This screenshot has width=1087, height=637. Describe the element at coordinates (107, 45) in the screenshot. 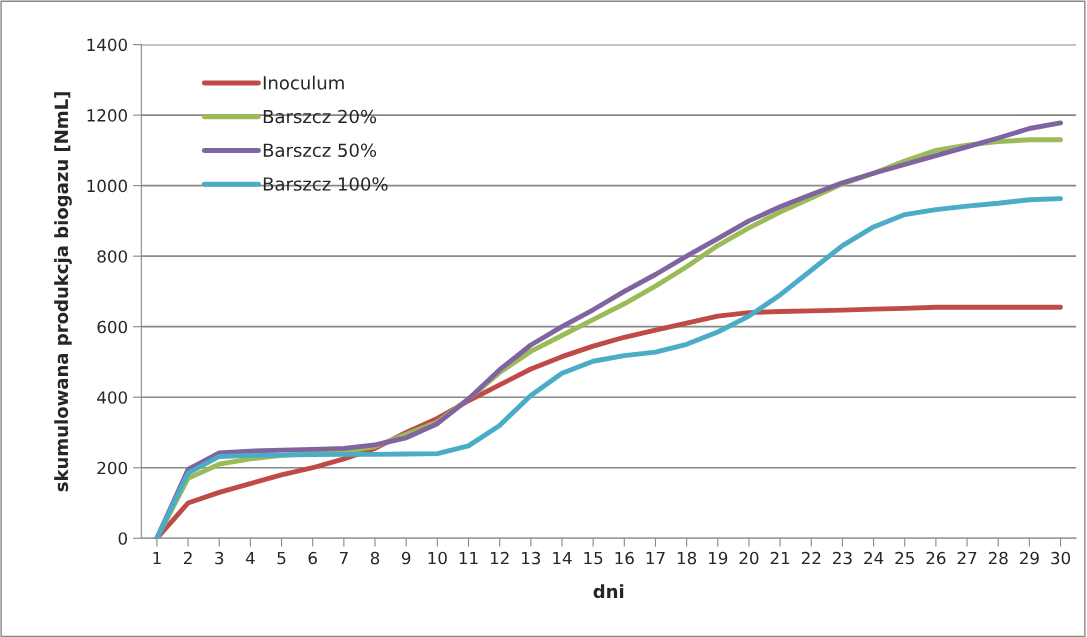

I see `y-tick-label: 1400` at that location.